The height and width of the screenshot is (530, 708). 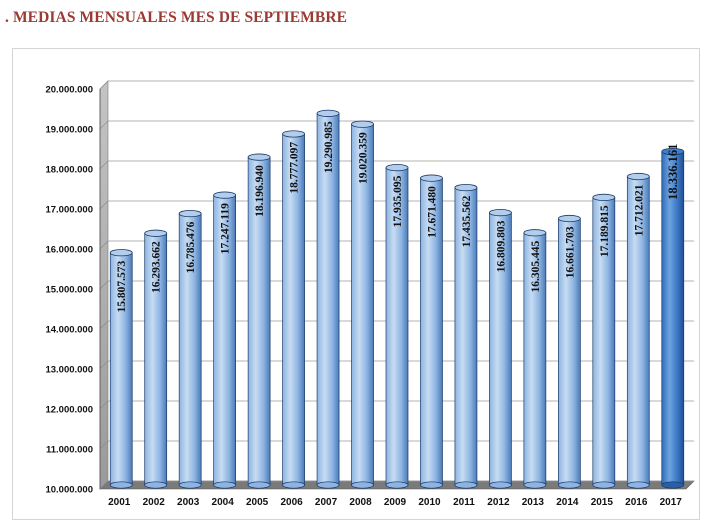 I want to click on x-tick-label: 2017, so click(x=671, y=502).